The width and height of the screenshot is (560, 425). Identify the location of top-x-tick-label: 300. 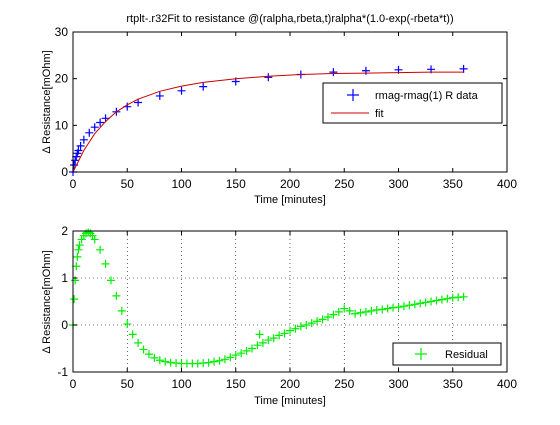
(398, 184).